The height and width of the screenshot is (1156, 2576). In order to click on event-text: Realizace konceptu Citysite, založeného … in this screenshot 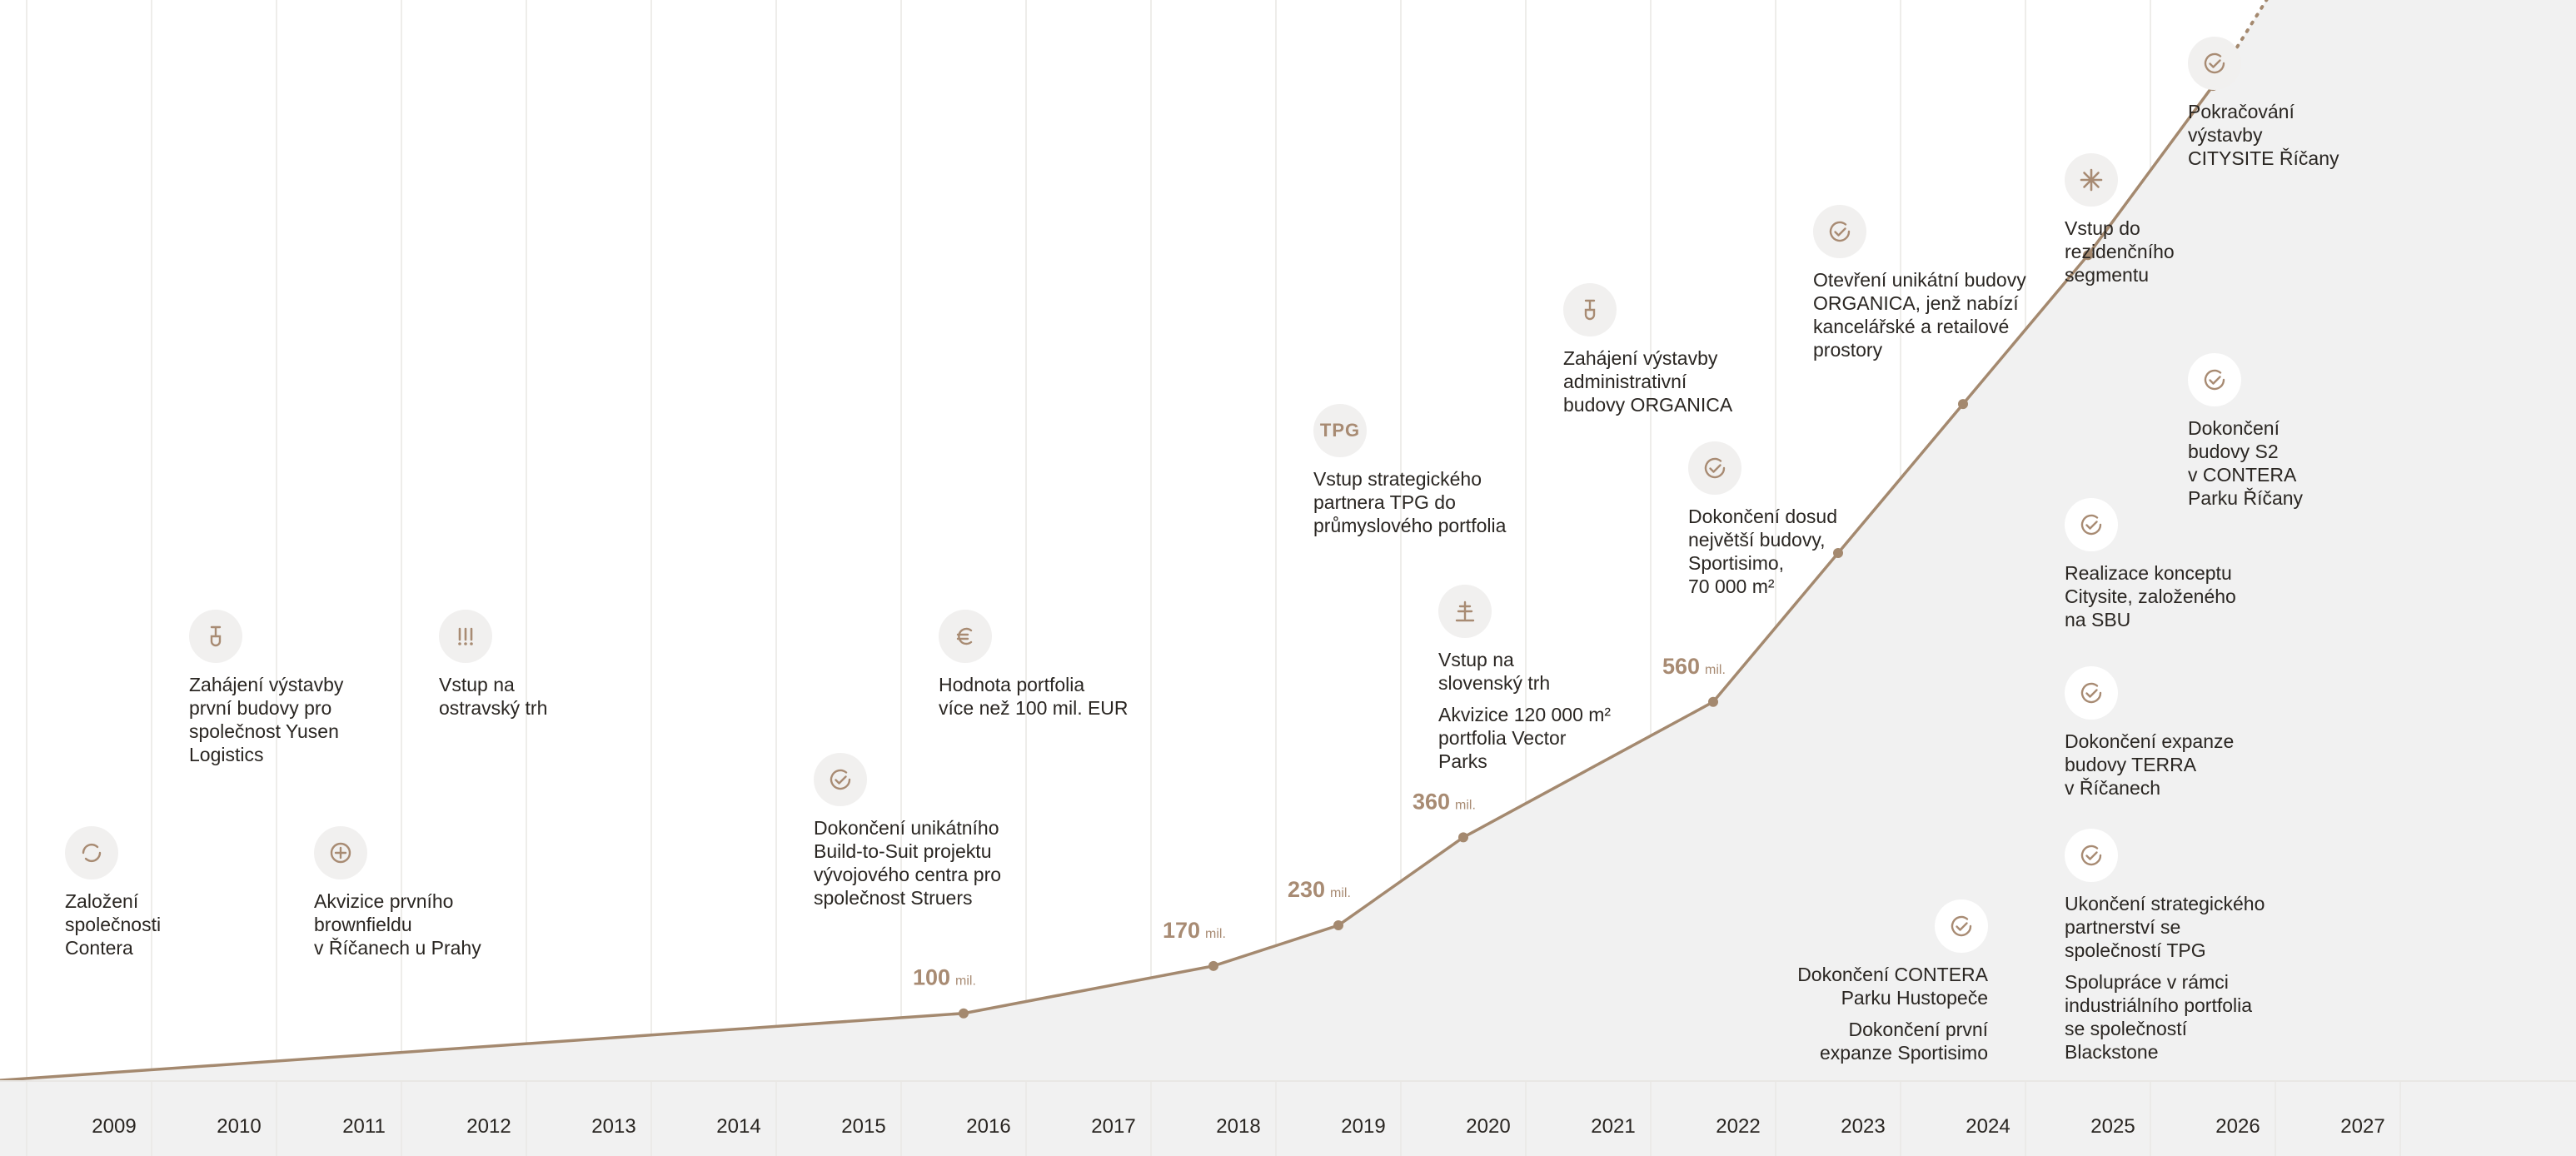, I will do `click(2150, 596)`.